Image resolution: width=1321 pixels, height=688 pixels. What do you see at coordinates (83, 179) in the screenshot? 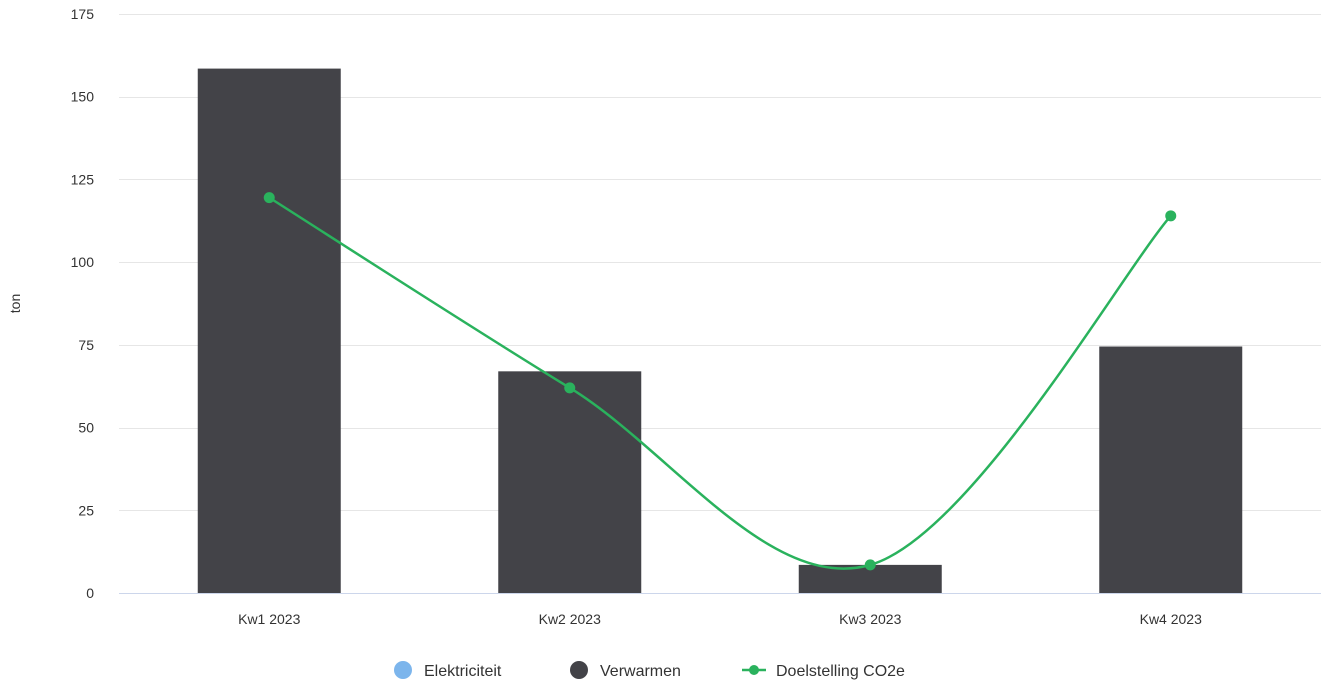
I see `y-tick-label: 125` at bounding box center [83, 179].